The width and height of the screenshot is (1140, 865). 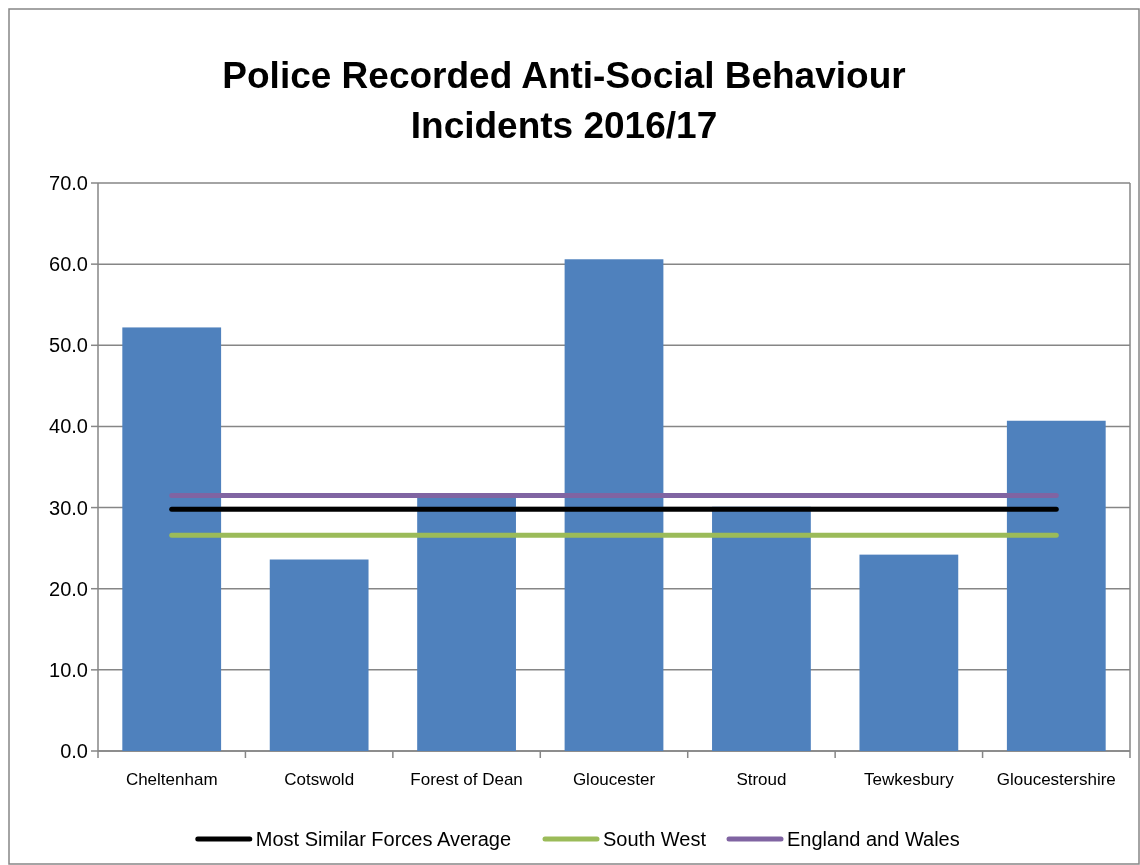 What do you see at coordinates (171, 779) in the screenshot?
I see `x-tick-label: Cheltenham` at bounding box center [171, 779].